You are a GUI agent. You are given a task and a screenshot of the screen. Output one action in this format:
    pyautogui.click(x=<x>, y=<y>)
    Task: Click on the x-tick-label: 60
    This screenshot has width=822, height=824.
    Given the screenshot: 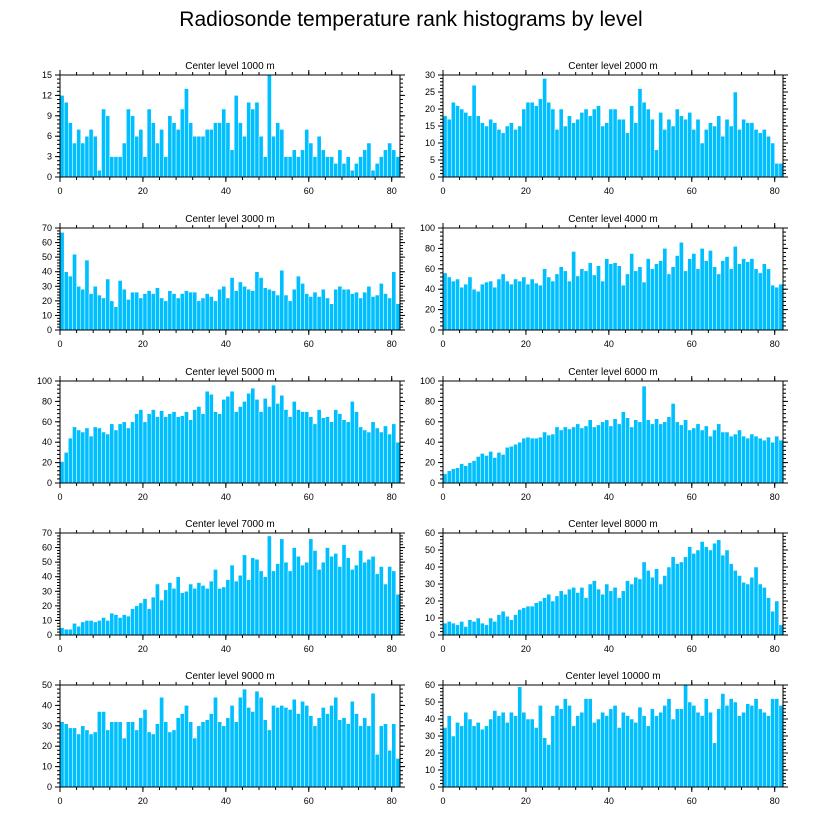 What is the action you would take?
    pyautogui.click(x=309, y=497)
    